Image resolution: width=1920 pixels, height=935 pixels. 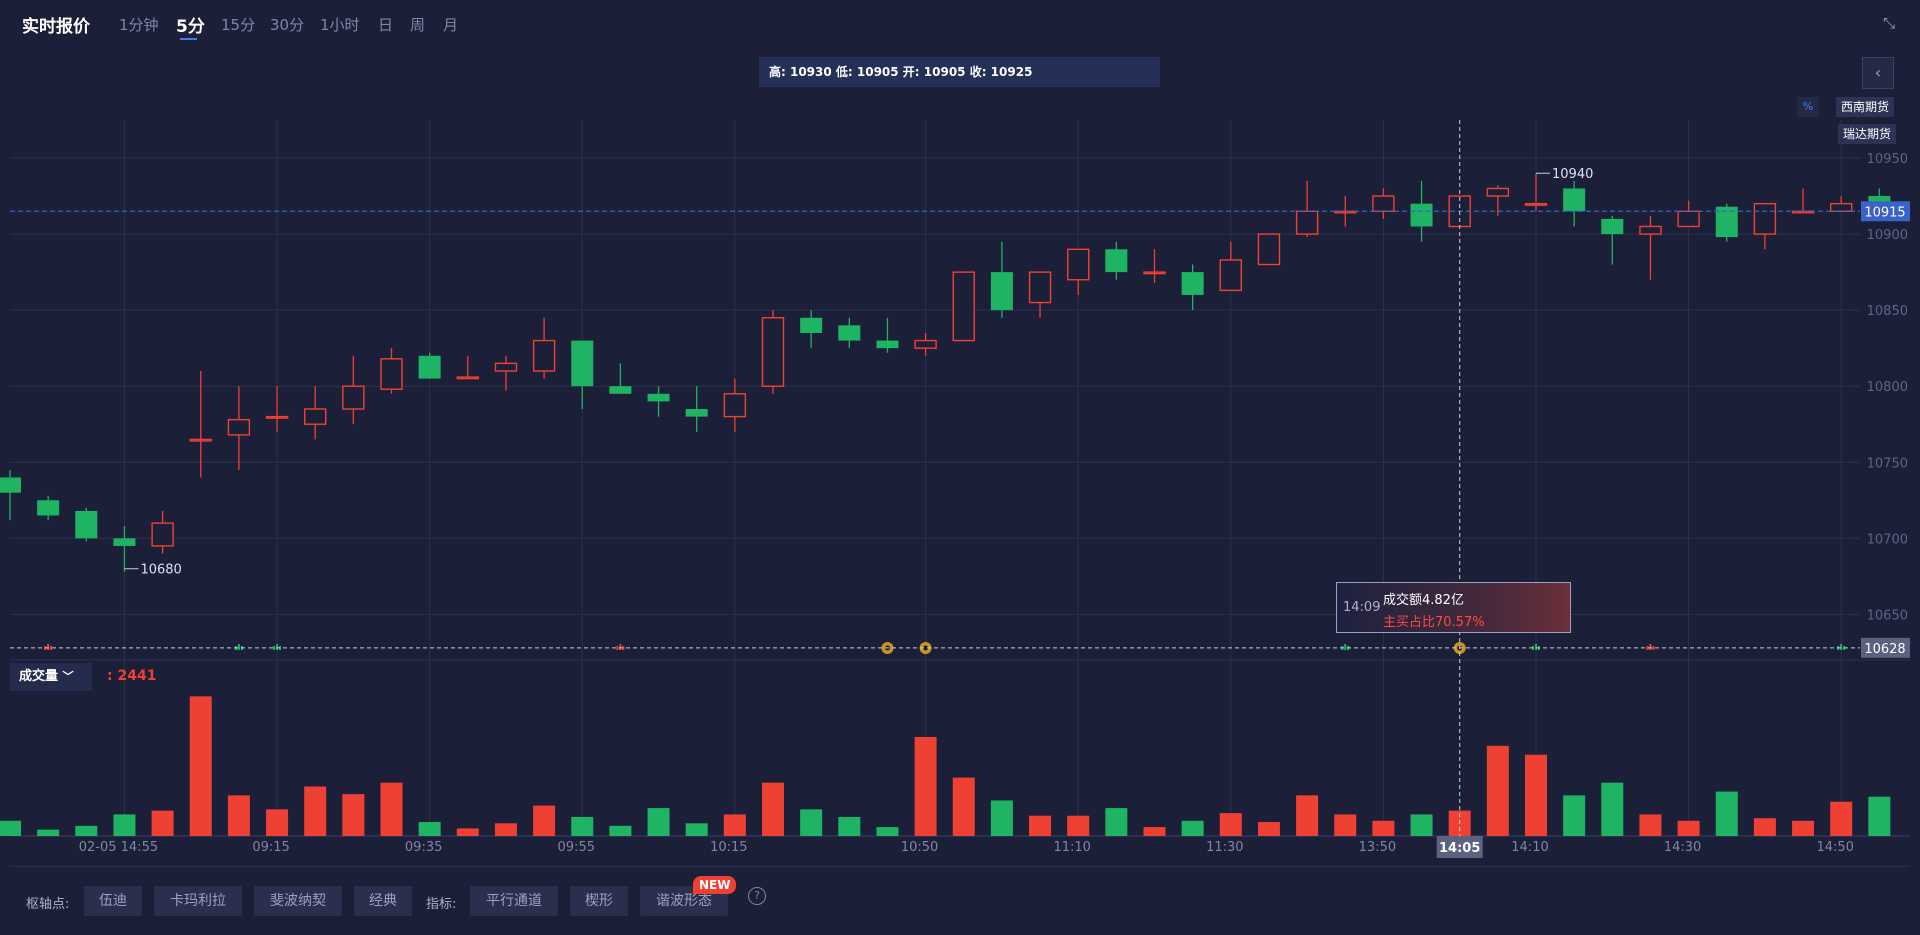 I want to click on current-price-tag, so click(x=1885, y=211).